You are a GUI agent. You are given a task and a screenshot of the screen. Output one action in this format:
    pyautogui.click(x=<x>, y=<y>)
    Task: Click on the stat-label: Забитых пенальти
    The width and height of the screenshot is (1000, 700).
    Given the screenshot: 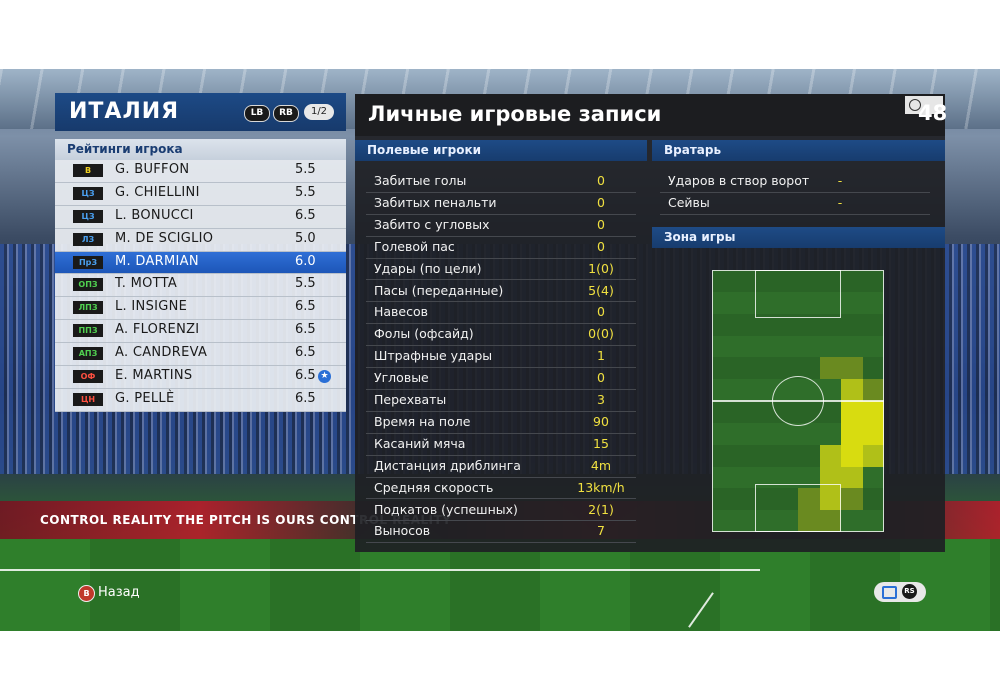 What is the action you would take?
    pyautogui.click(x=435, y=202)
    